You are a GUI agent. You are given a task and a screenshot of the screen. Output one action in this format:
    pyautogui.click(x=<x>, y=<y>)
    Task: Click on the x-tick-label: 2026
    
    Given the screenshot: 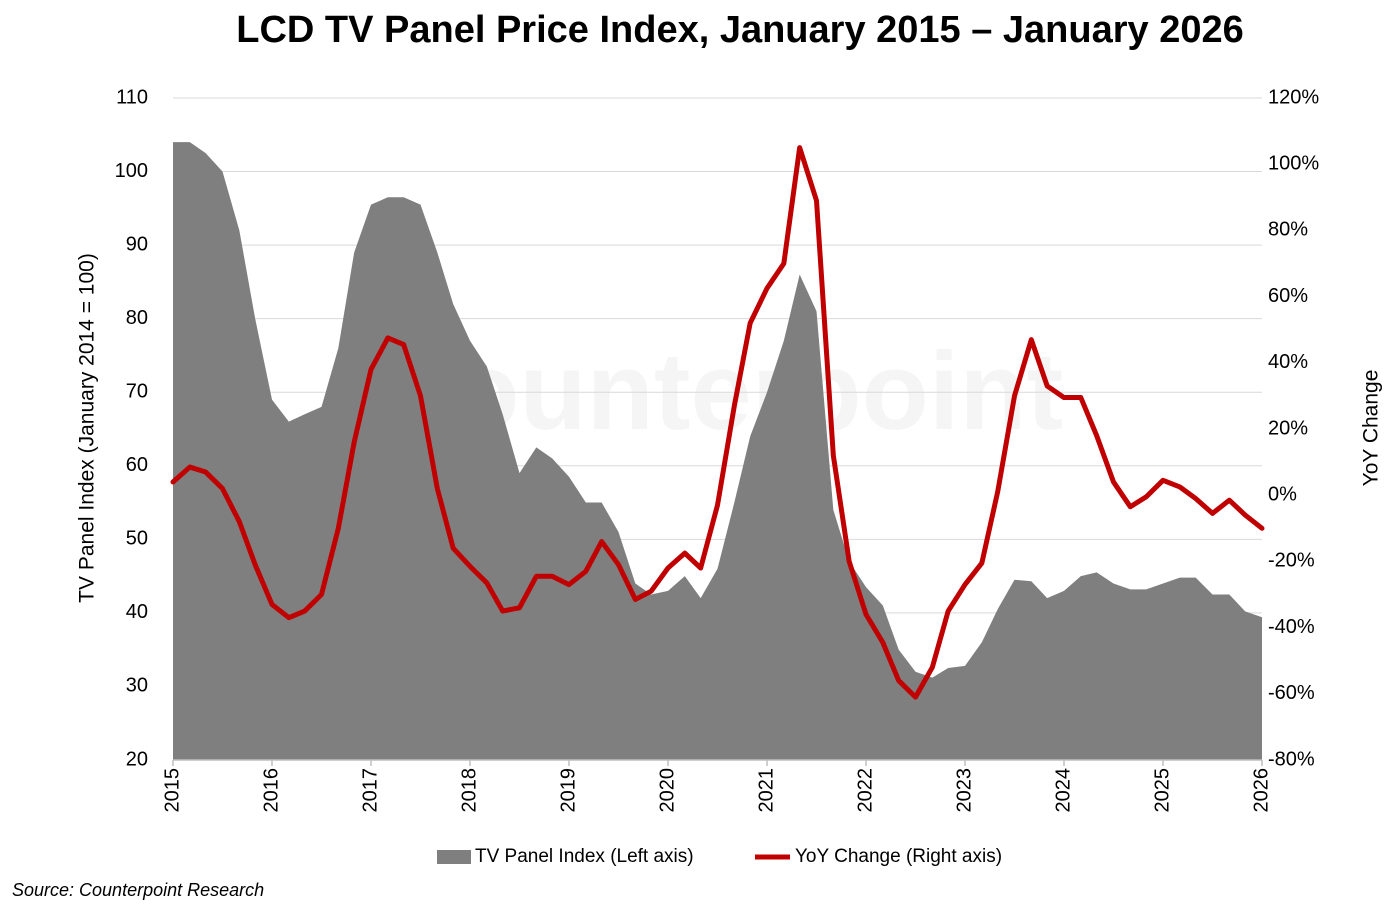 What is the action you would take?
    pyautogui.click(x=1261, y=790)
    